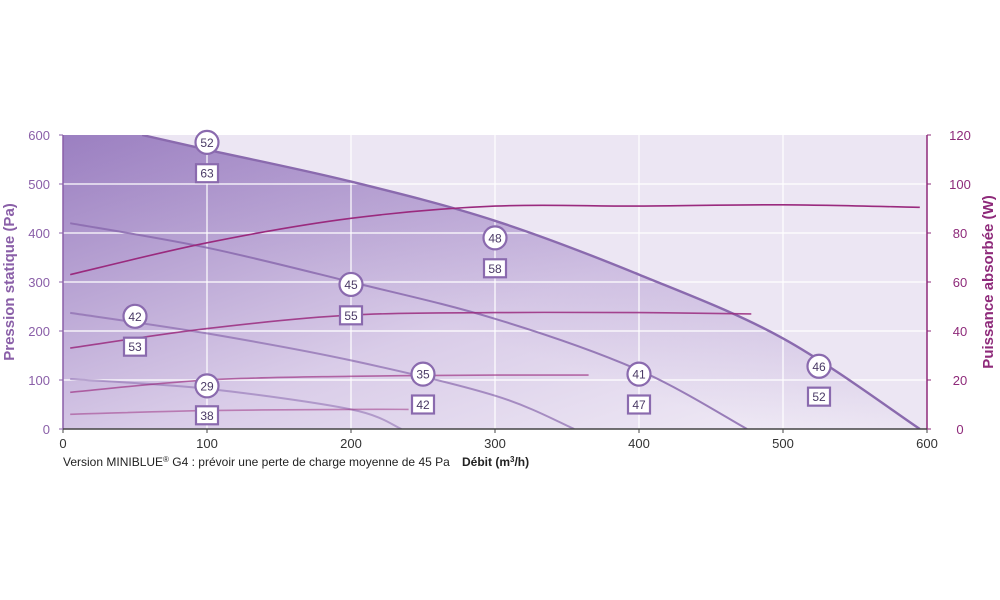 This screenshot has width=1000, height=600. What do you see at coordinates (486, 462) in the screenshot?
I see `x-axis-label-main: Débit (m` at bounding box center [486, 462].